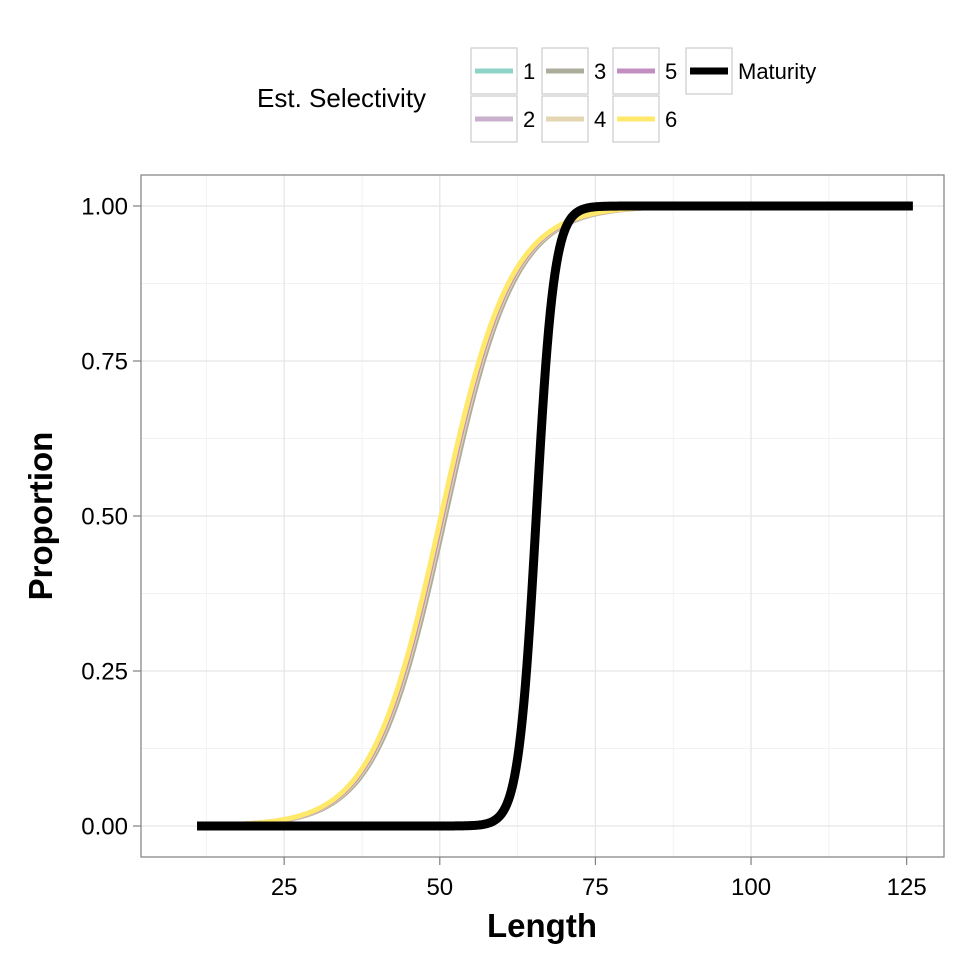 The height and width of the screenshot is (960, 960). Describe the element at coordinates (104, 362) in the screenshot. I see `y-tick-label: 0.75` at that location.